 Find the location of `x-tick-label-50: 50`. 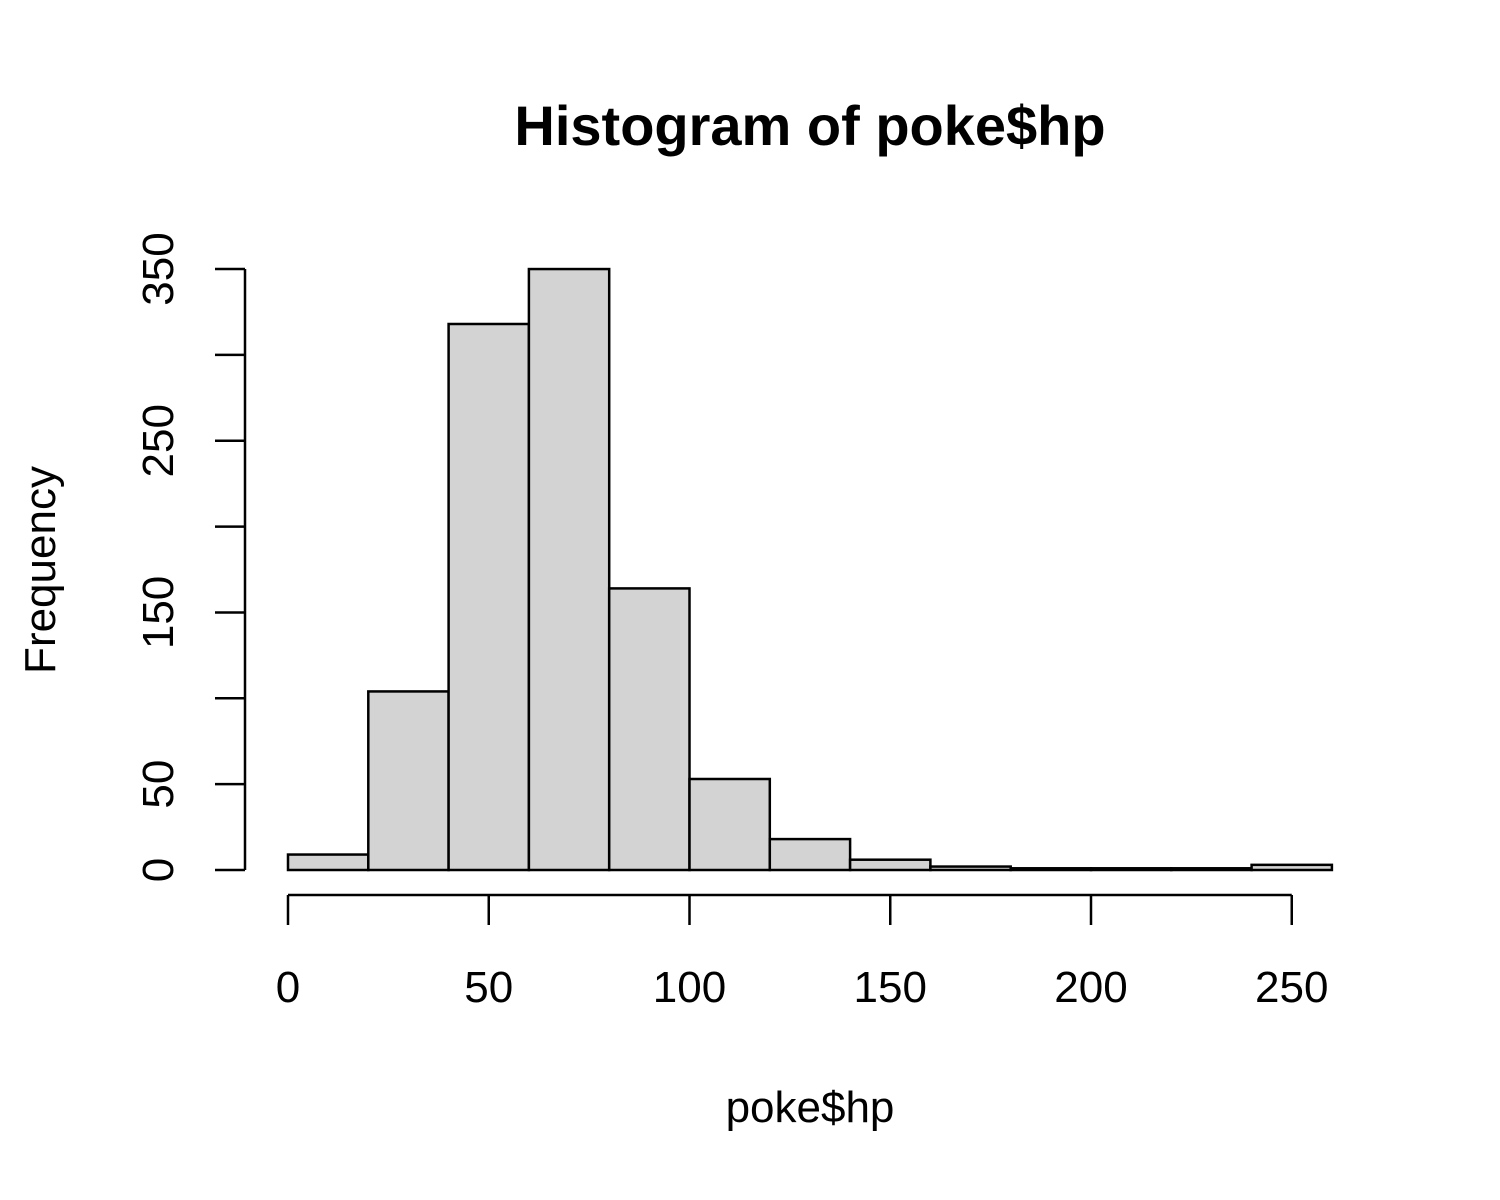

x-tick-label-50: 50 is located at coordinates (488, 987).